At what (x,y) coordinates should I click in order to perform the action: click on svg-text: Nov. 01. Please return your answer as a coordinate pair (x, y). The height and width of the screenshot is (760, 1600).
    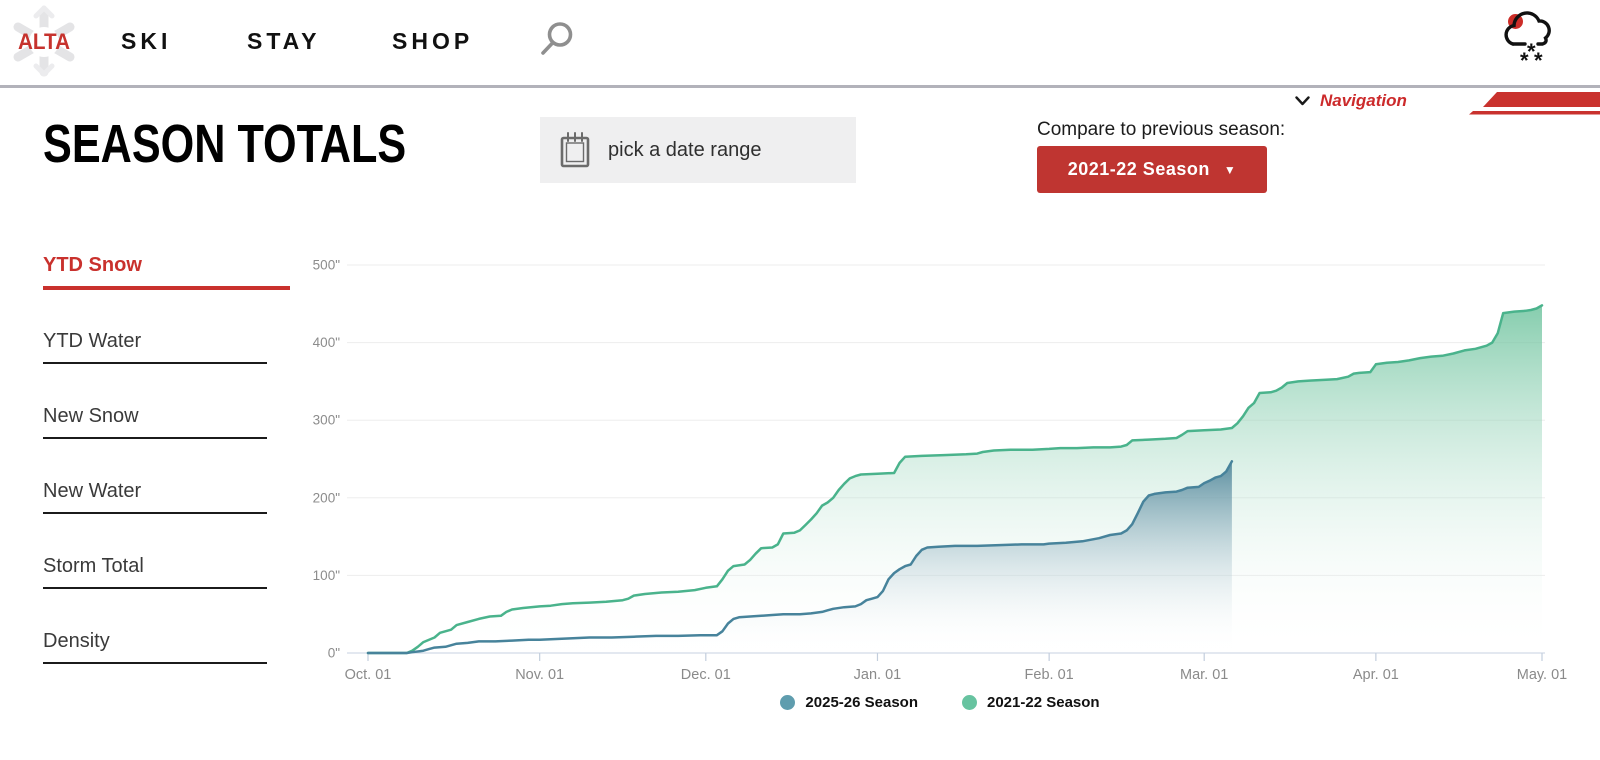
    Looking at the image, I should click on (539, 675).